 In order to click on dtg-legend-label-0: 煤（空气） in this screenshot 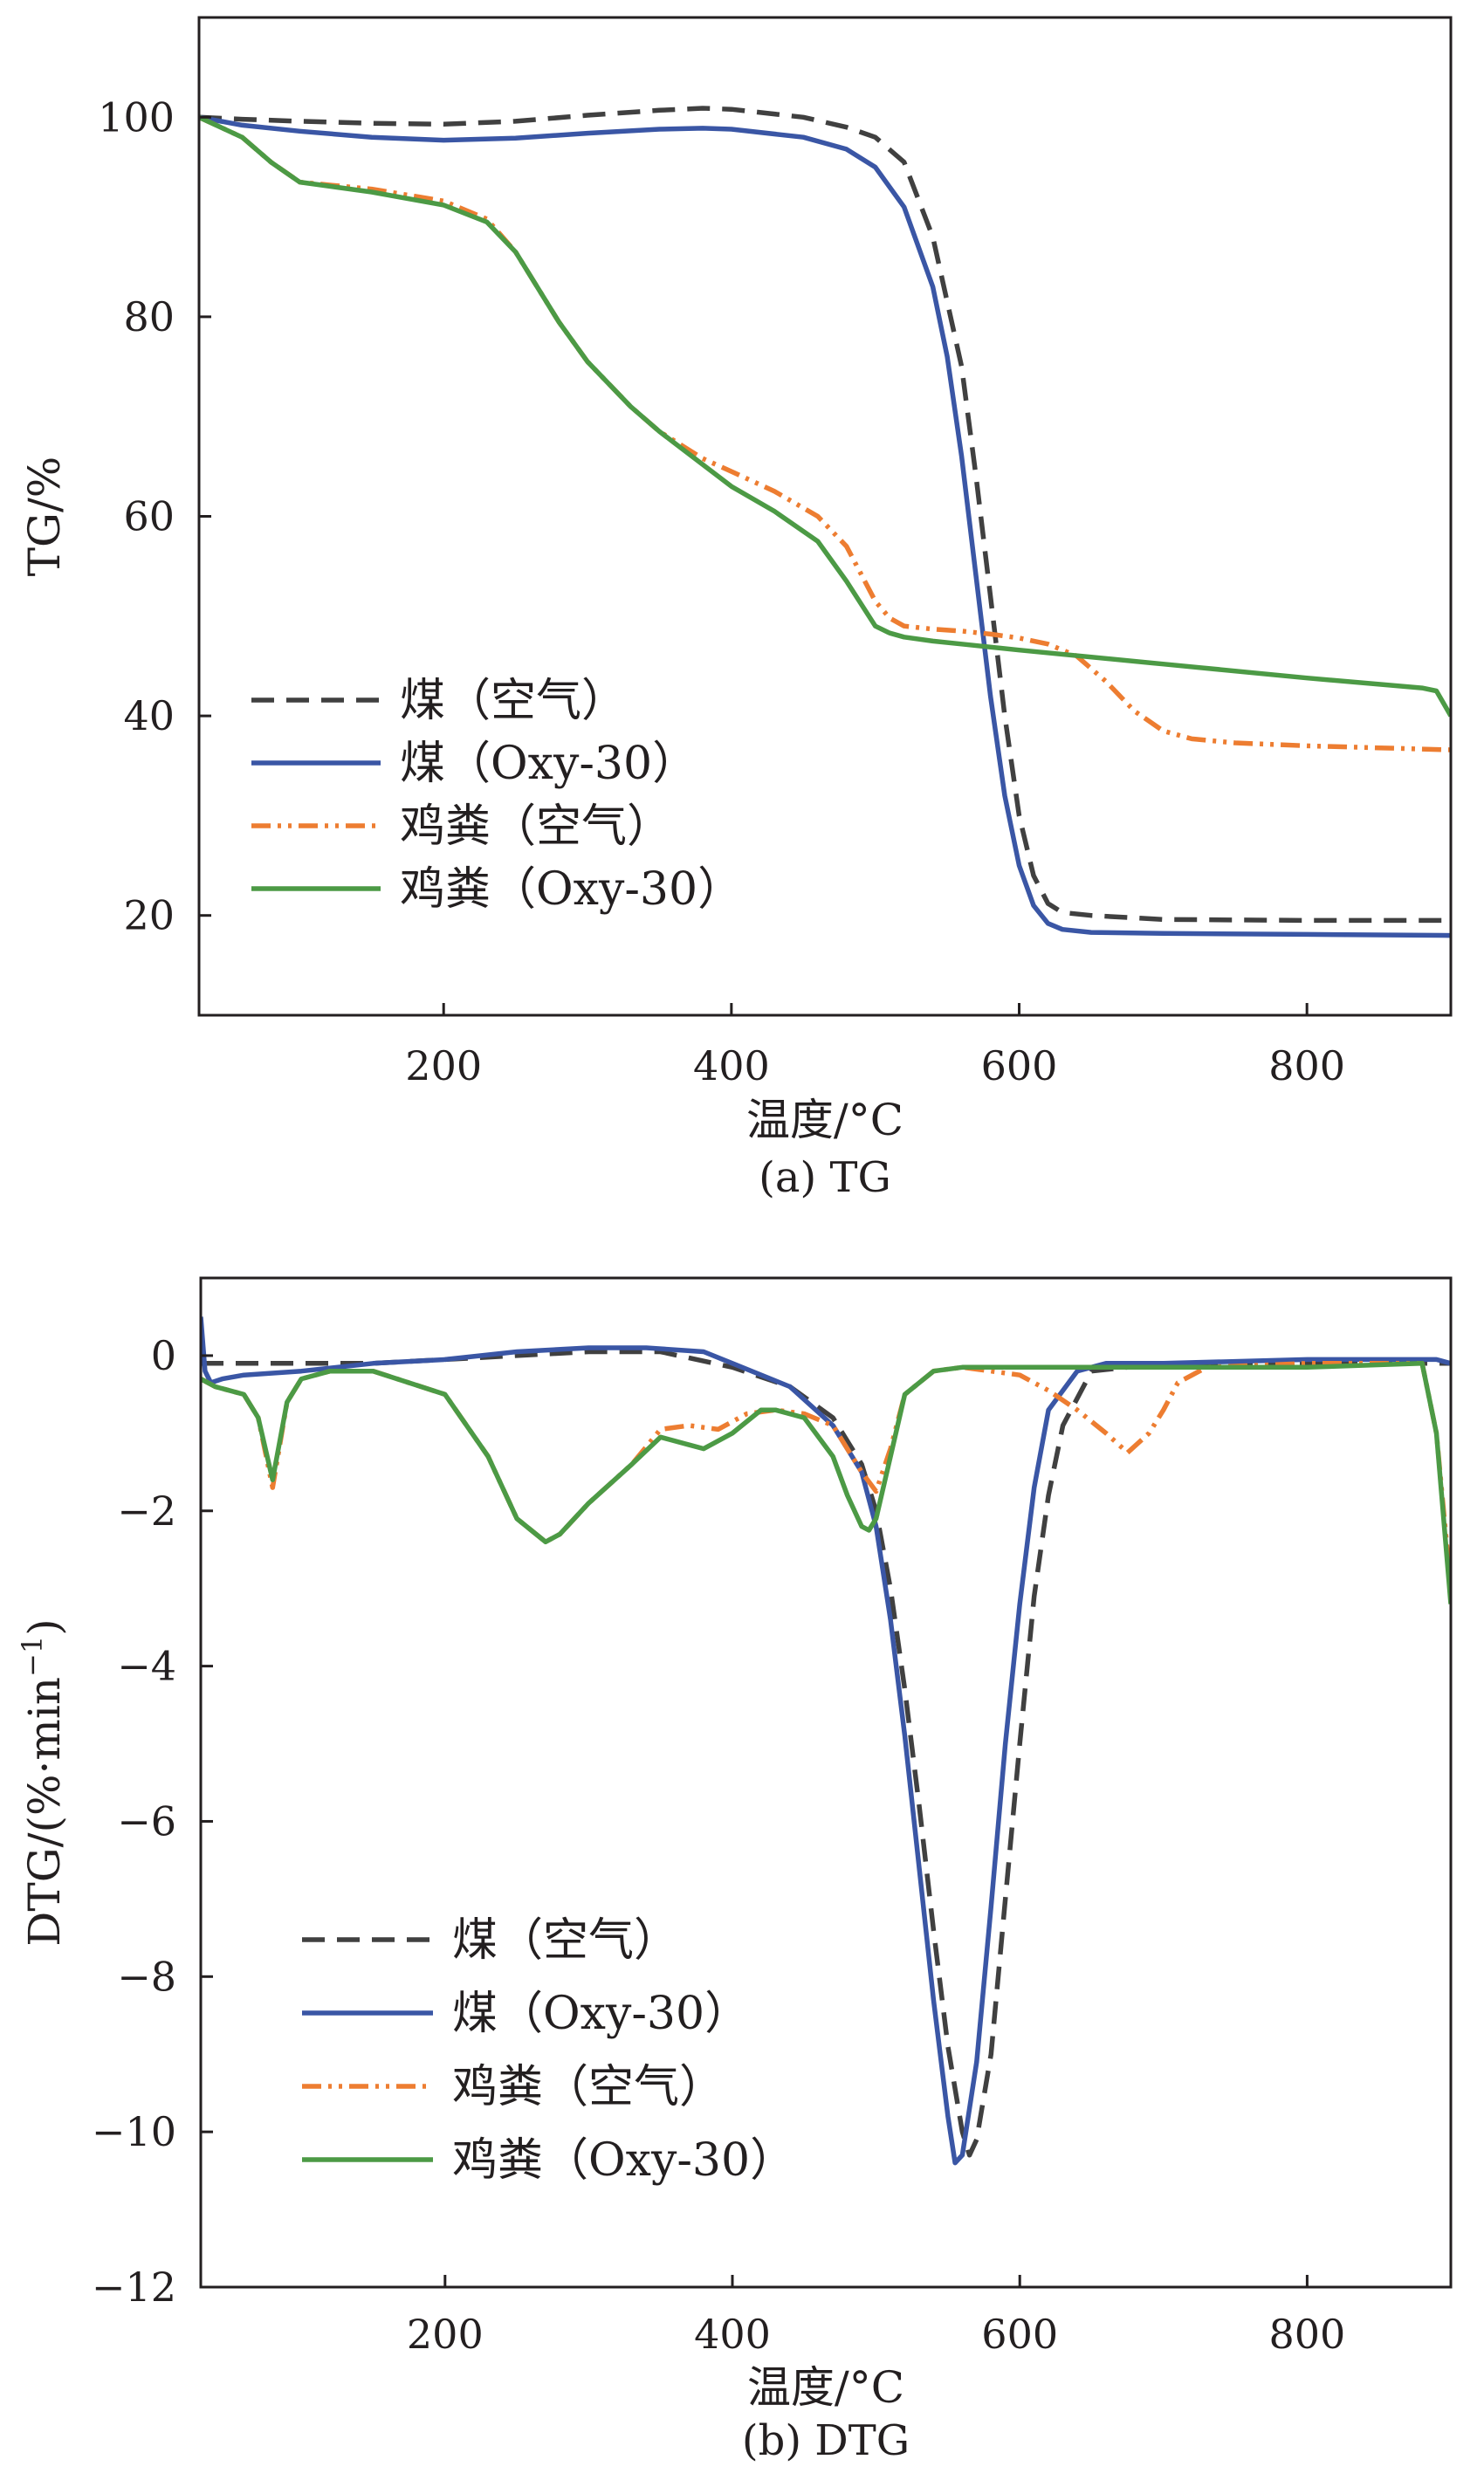, I will do `click(565, 1940)`.